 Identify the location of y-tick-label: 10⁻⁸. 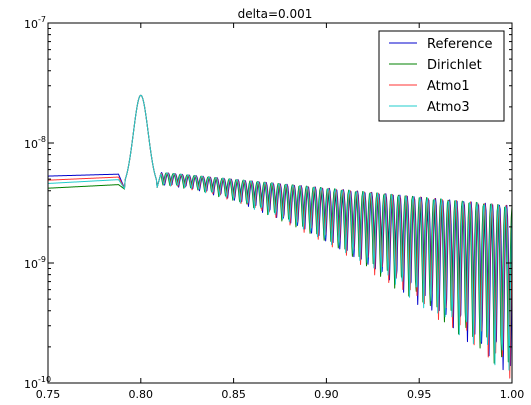
(35, 143).